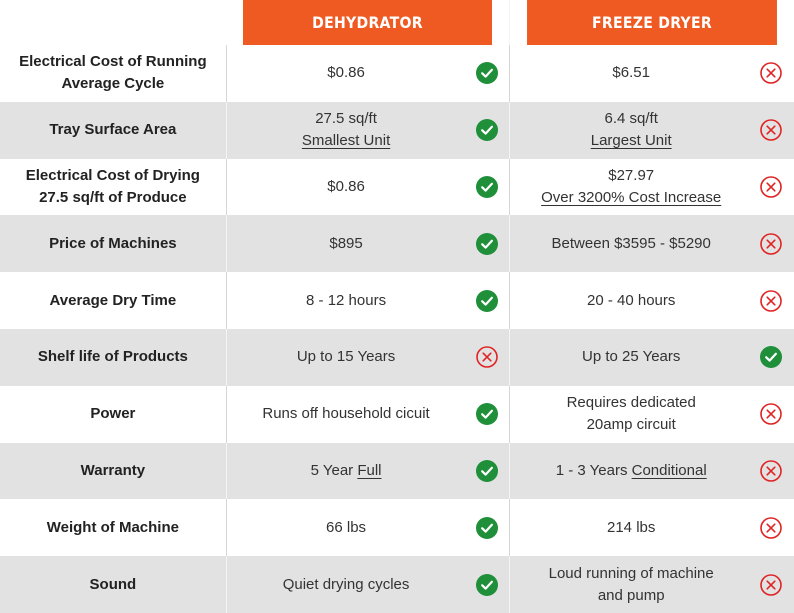  What do you see at coordinates (334, 470) in the screenshot?
I see `cell-text: 5 Year` at bounding box center [334, 470].